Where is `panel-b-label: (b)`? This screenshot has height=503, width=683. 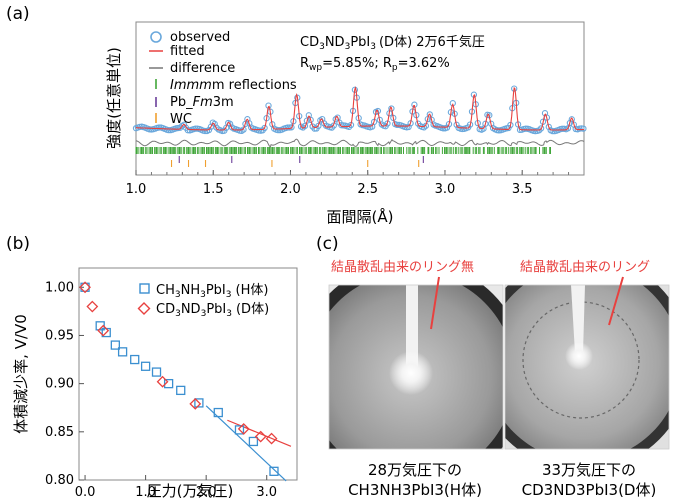
panel-b-label: (b) is located at coordinates (18, 244).